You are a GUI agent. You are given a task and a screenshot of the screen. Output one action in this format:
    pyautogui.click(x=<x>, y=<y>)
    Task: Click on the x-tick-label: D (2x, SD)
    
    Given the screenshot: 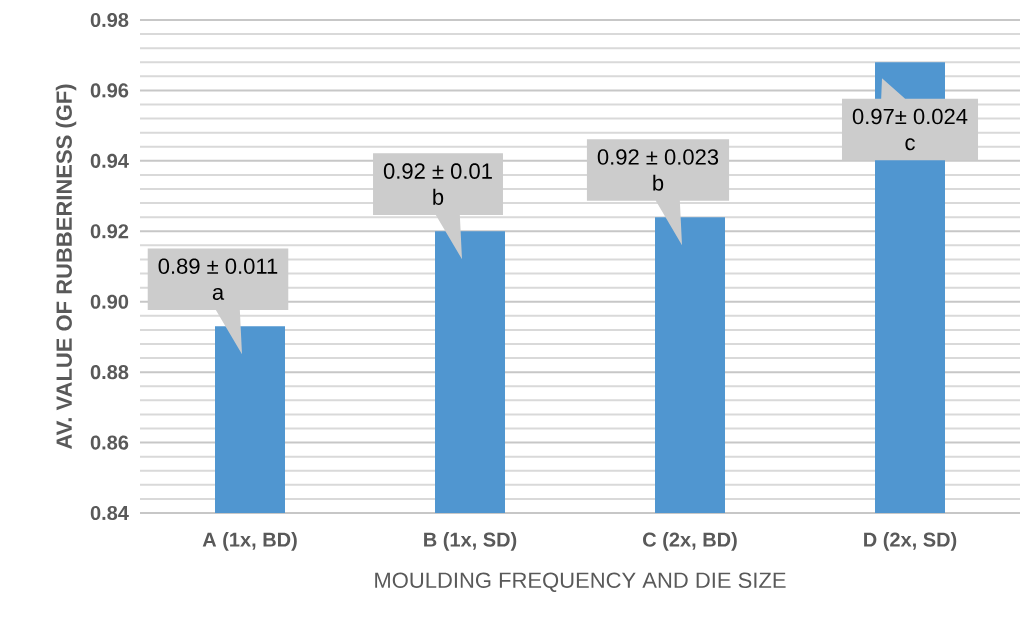 What is the action you would take?
    pyautogui.click(x=910, y=541)
    